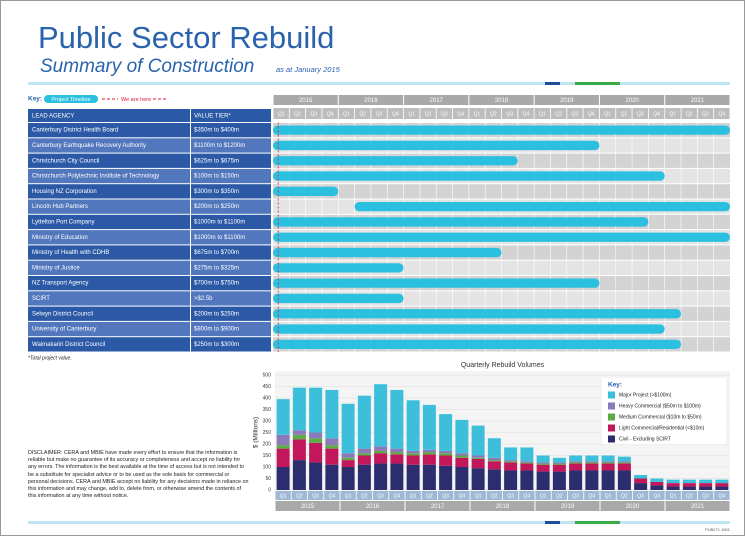 This screenshot has width=745, height=536. I want to click on tier: $350m to $400m, so click(216, 131).